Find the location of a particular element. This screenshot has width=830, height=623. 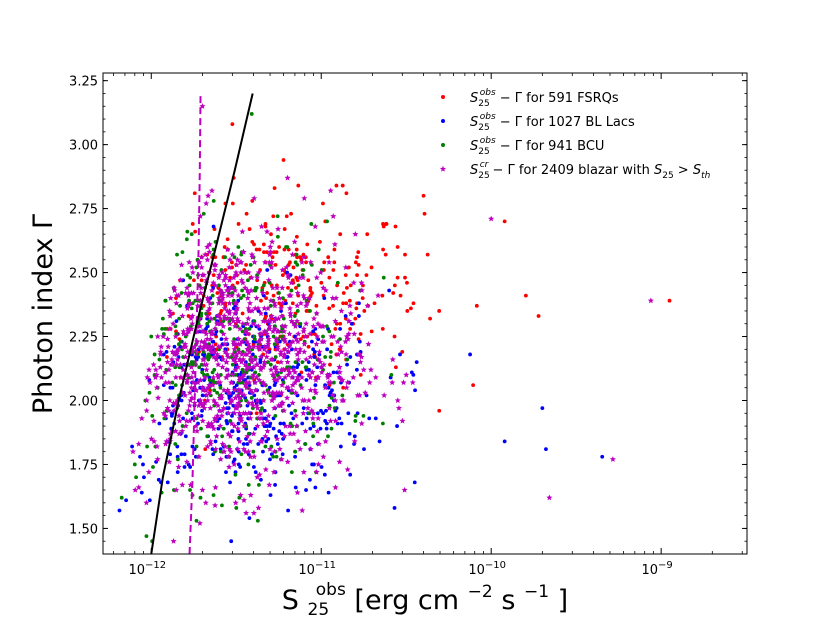

legend-text: − Γ for 2409 blazar with is located at coordinates (571, 170).